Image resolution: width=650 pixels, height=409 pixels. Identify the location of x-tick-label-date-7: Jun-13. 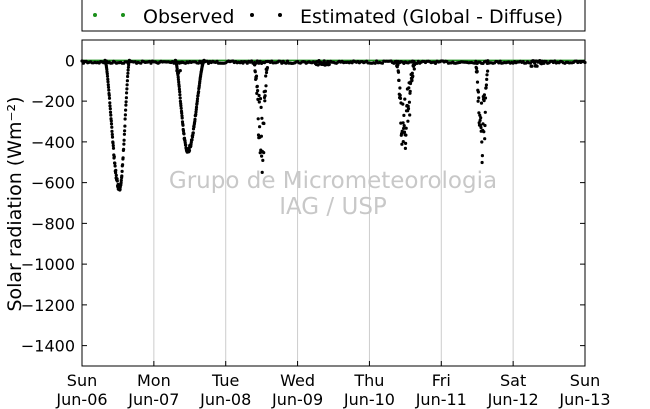
(584, 399).